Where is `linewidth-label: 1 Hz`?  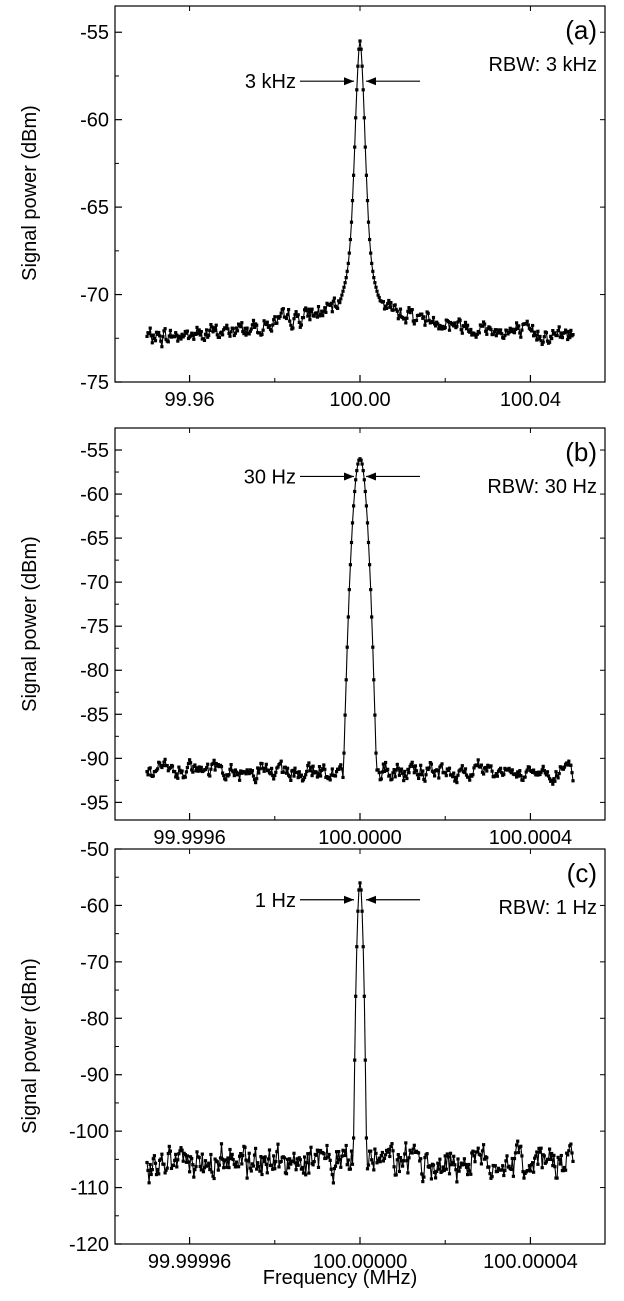
linewidth-label: 1 Hz is located at coordinates (275, 901).